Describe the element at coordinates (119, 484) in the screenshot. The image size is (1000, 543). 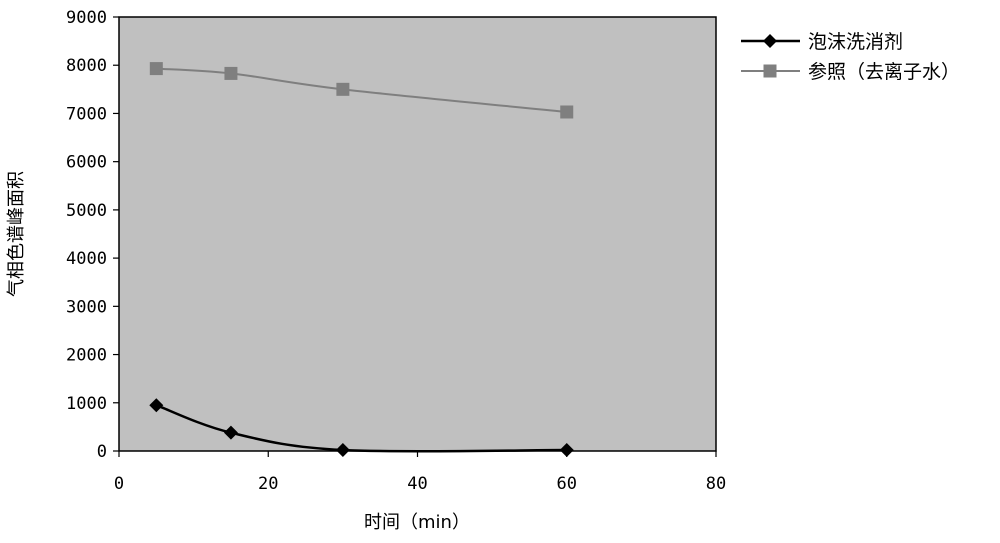
I see `x-tick-label: 0` at that location.